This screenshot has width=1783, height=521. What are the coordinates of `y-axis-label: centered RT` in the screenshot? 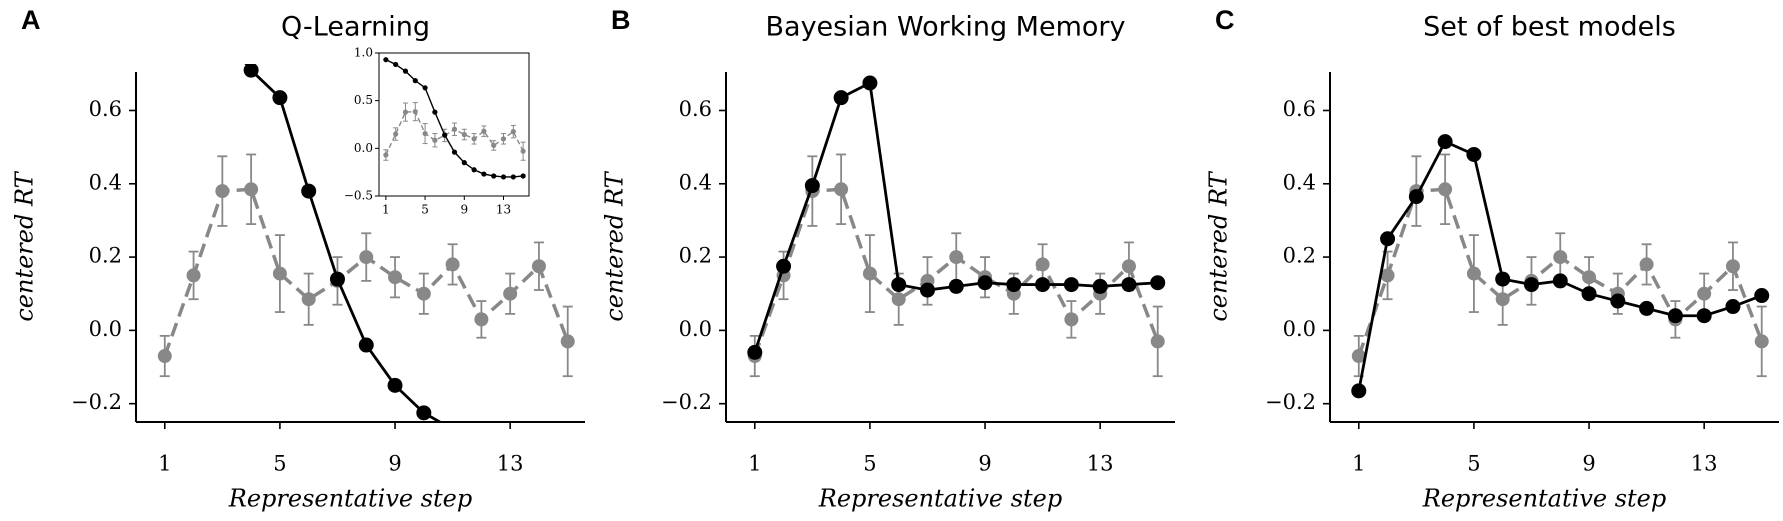 It's located at (1219, 245).